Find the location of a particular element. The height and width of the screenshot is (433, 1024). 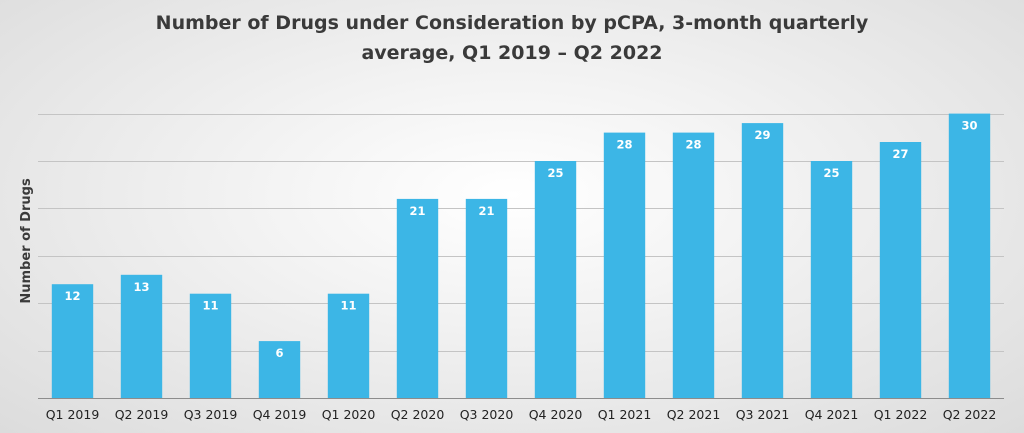

data-label-q4-2020: 25 is located at coordinates (555, 173).